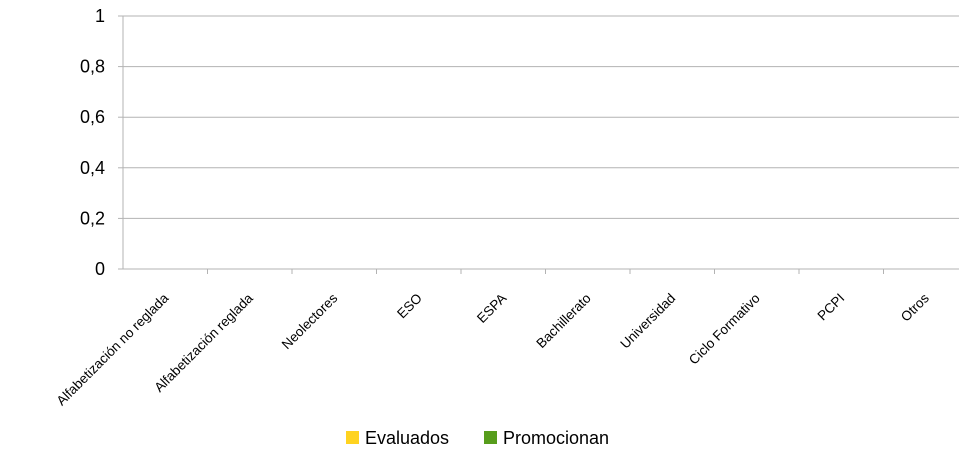 This screenshot has width=959, height=452. What do you see at coordinates (92, 218) in the screenshot?
I see `y-tick-label: 0,2` at bounding box center [92, 218].